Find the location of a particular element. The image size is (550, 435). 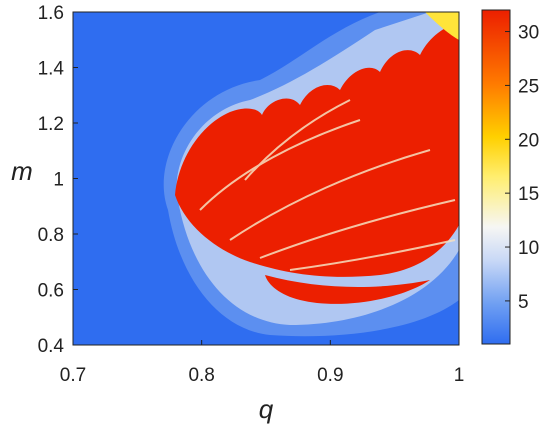

colorbar-tick-label: 25 is located at coordinates (528, 86).